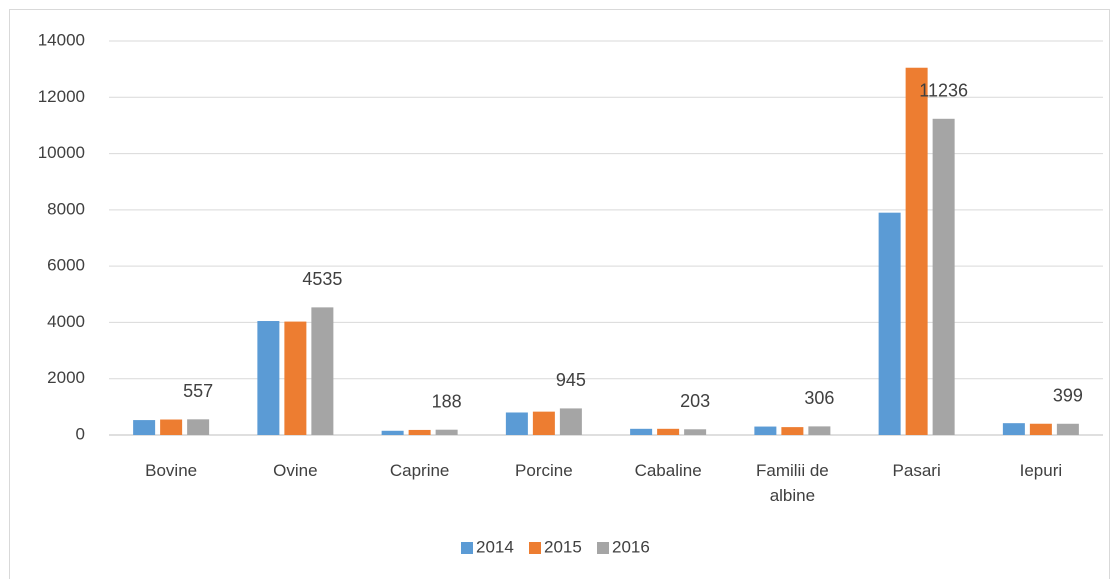 This screenshot has height=579, width=1118. What do you see at coordinates (819, 398) in the screenshot?
I see `data-label: 306` at bounding box center [819, 398].